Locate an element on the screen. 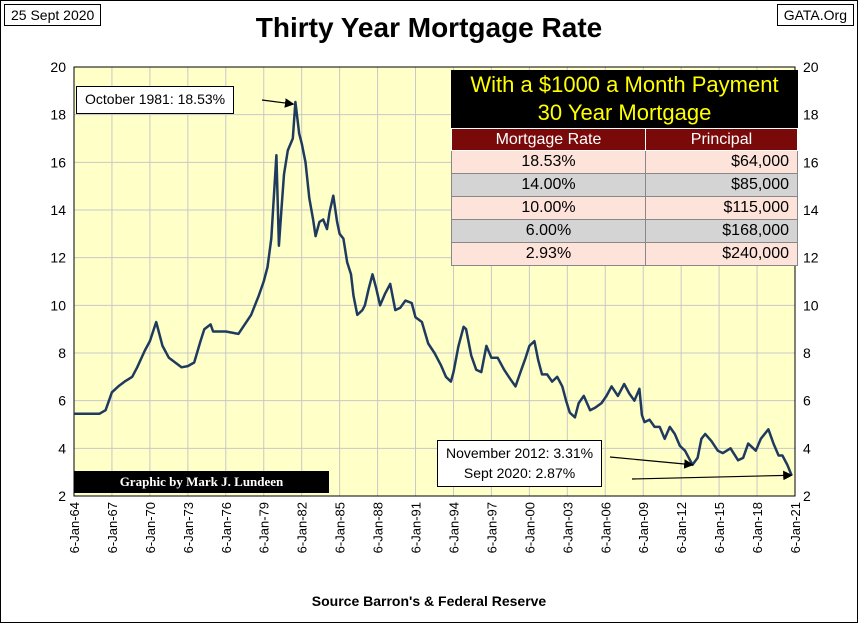  y-tick-label-left: 16 is located at coordinates (58, 162).